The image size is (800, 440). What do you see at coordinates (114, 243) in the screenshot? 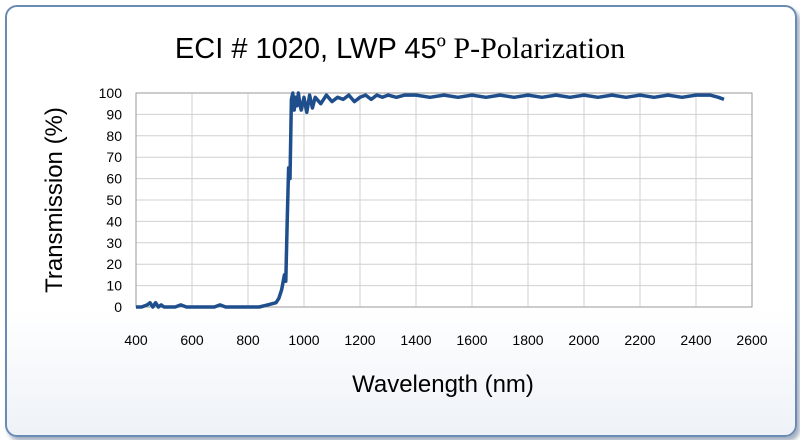
I see `y-tick-label: 30` at bounding box center [114, 243].